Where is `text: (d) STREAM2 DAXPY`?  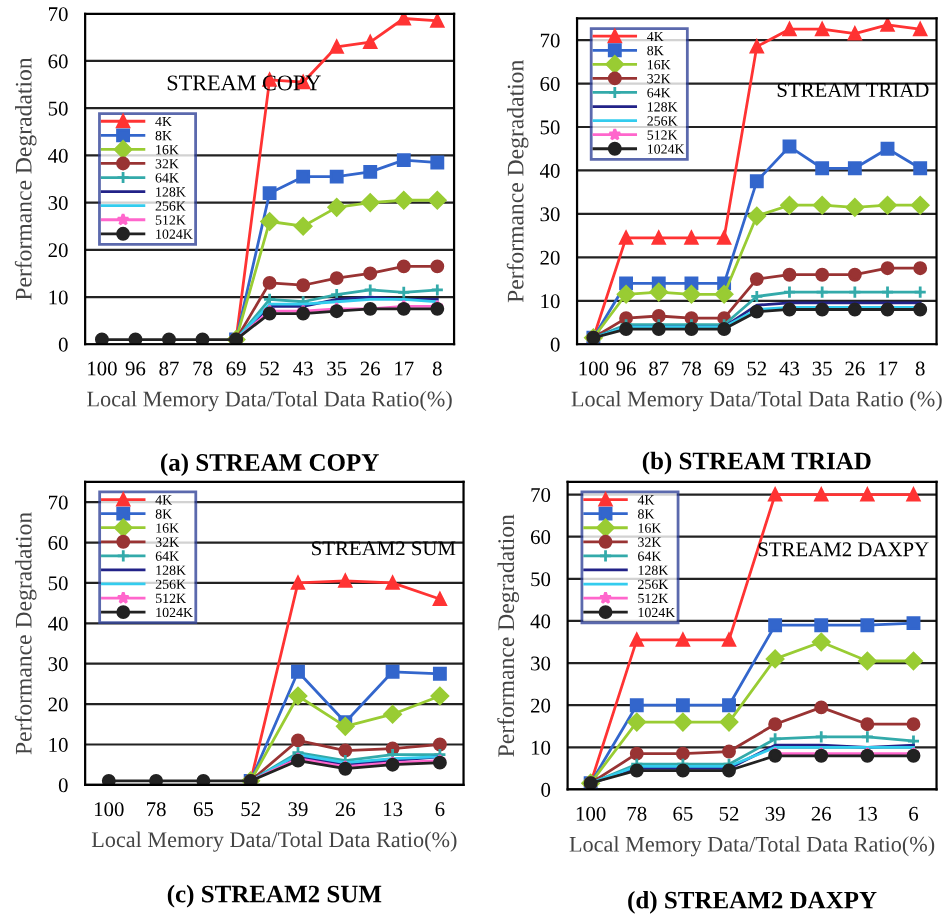 text: (d) STREAM2 DAXPY is located at coordinates (752, 902).